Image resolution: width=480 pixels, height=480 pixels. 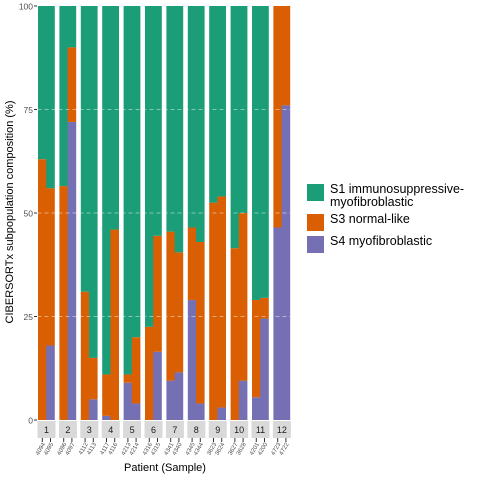 I want to click on y-axis: 0 25 50 75 100, so click(x=28, y=214).